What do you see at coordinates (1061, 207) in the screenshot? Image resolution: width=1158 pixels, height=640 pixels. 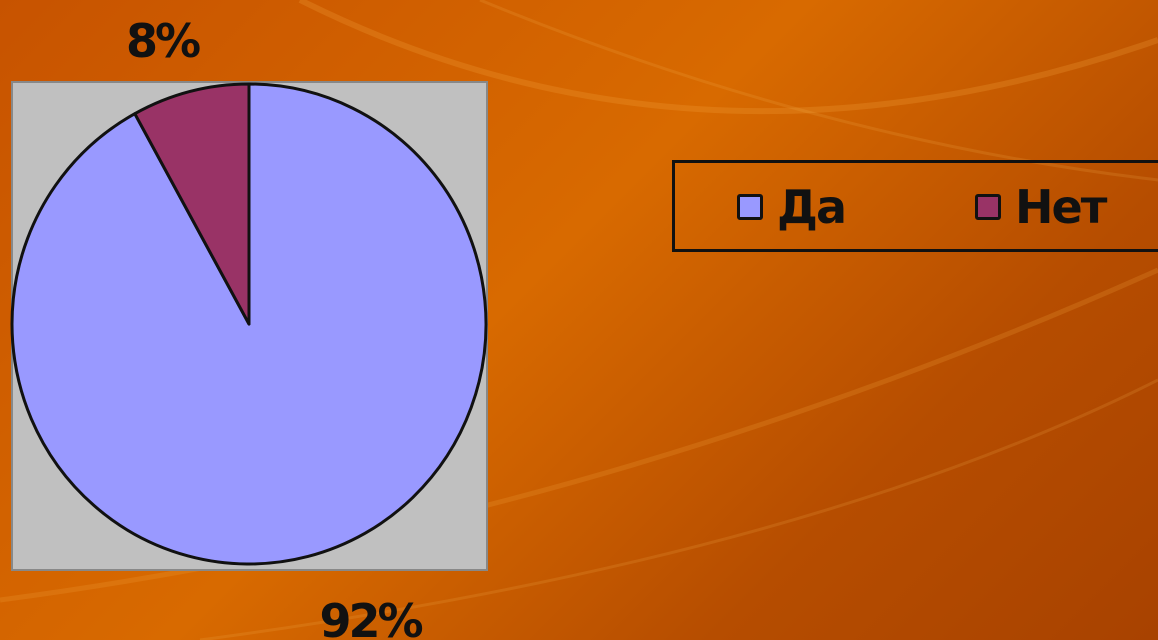 I see `legend-label-no: Нет` at bounding box center [1061, 207].